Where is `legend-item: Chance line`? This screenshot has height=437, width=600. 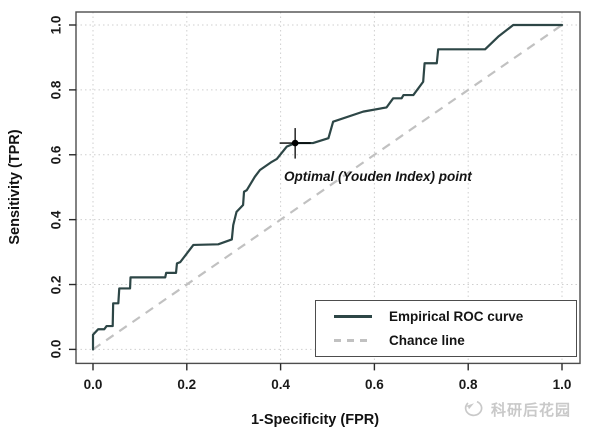 legend-item: Chance line is located at coordinates (455, 341).